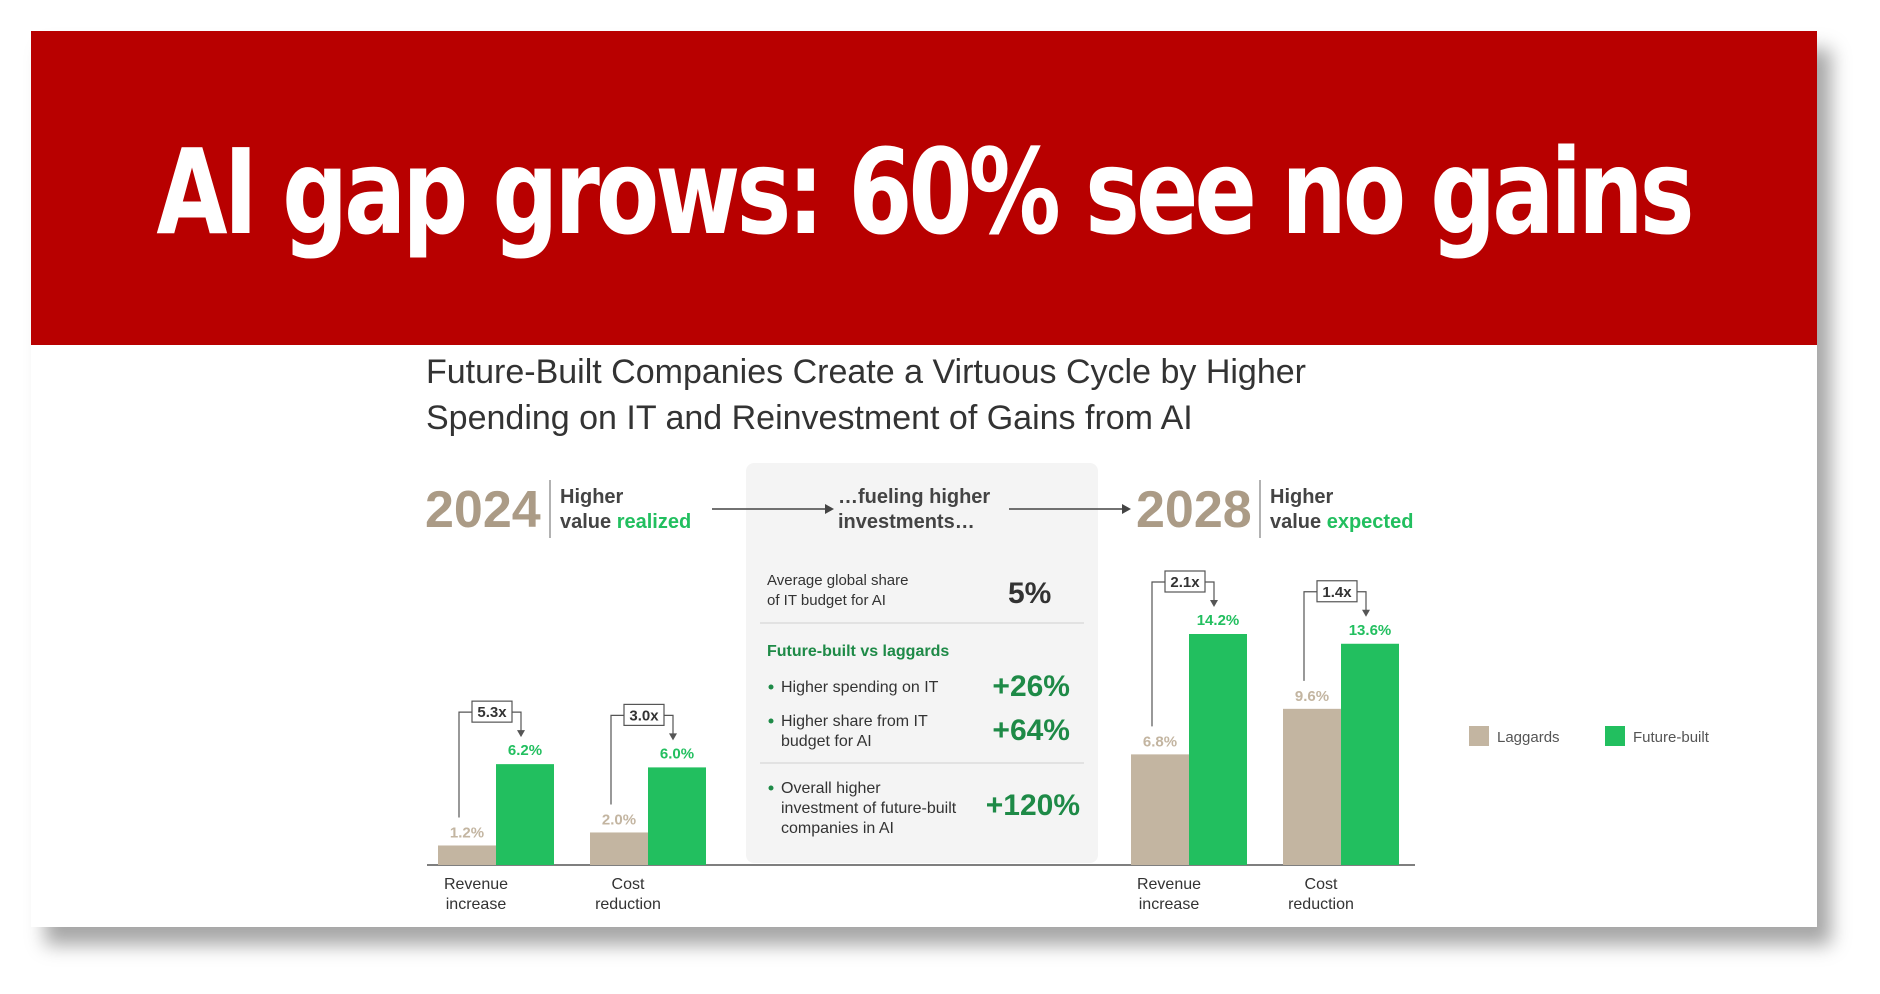 Image resolution: width=1880 pixels, height=994 pixels. What do you see at coordinates (525, 750) in the screenshot?
I see `data-label-future-built: 6.2%` at bounding box center [525, 750].